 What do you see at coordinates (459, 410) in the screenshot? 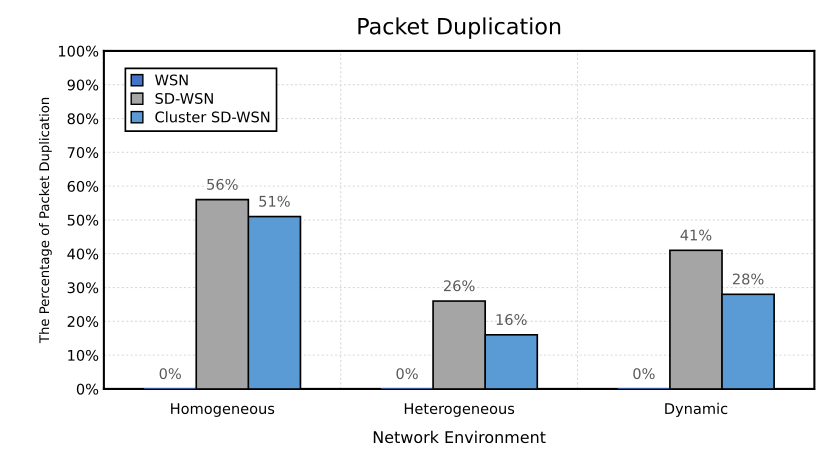
I see `x-tick-label: Heterogeneous` at bounding box center [459, 410].